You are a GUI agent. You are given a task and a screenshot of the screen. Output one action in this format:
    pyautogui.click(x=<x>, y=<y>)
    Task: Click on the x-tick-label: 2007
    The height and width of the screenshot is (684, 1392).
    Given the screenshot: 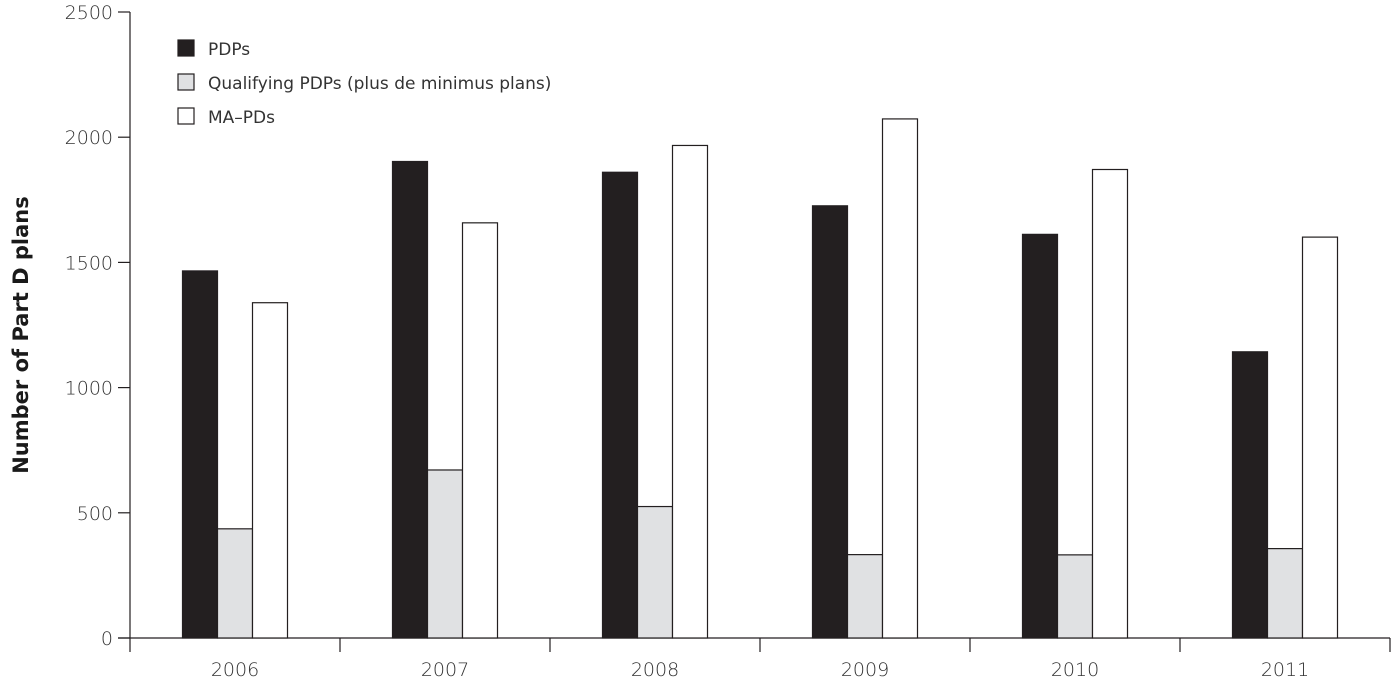 What is the action you would take?
    pyautogui.click(x=445, y=670)
    